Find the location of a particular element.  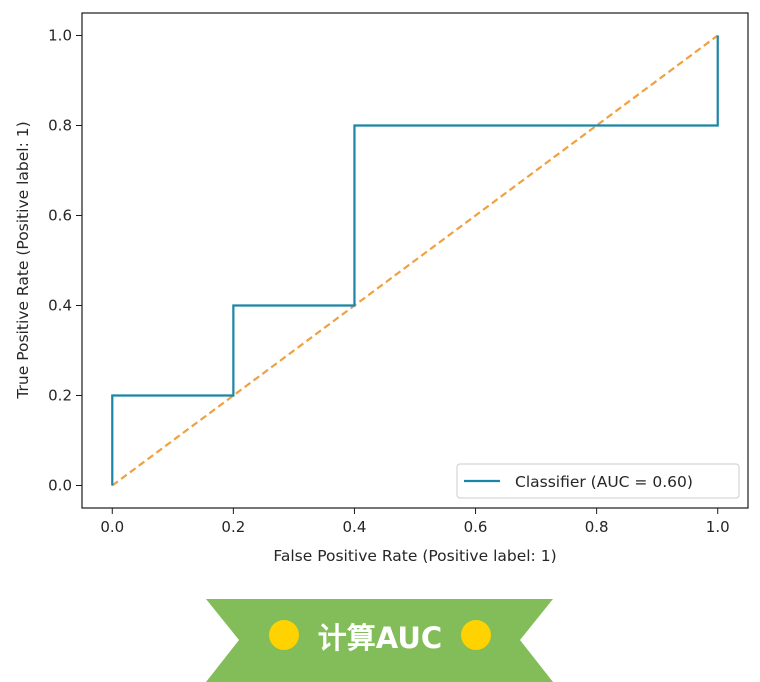

banner-dot-left is located at coordinates (284, 635).